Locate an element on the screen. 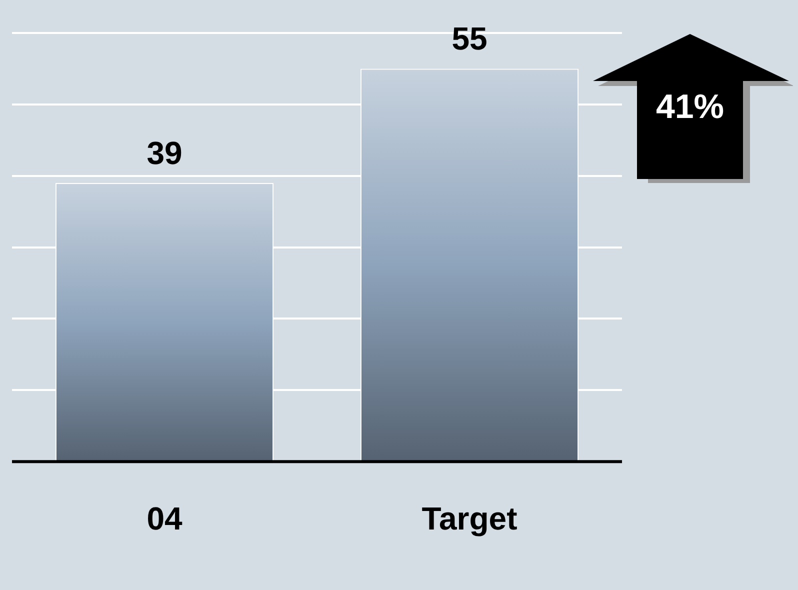 The image size is (798, 590). data-label: 39 is located at coordinates (164, 152).